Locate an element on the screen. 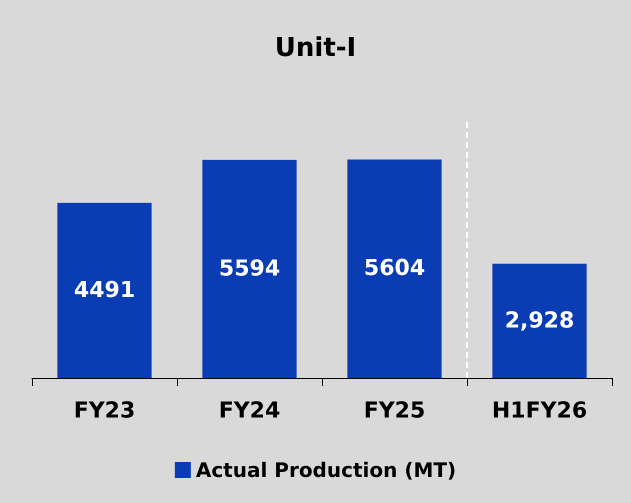  x-tick-label: FY24 is located at coordinates (249, 411).